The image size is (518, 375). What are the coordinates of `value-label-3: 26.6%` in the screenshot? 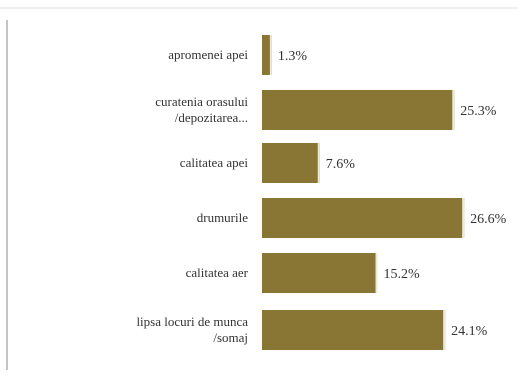 It's located at (488, 219).